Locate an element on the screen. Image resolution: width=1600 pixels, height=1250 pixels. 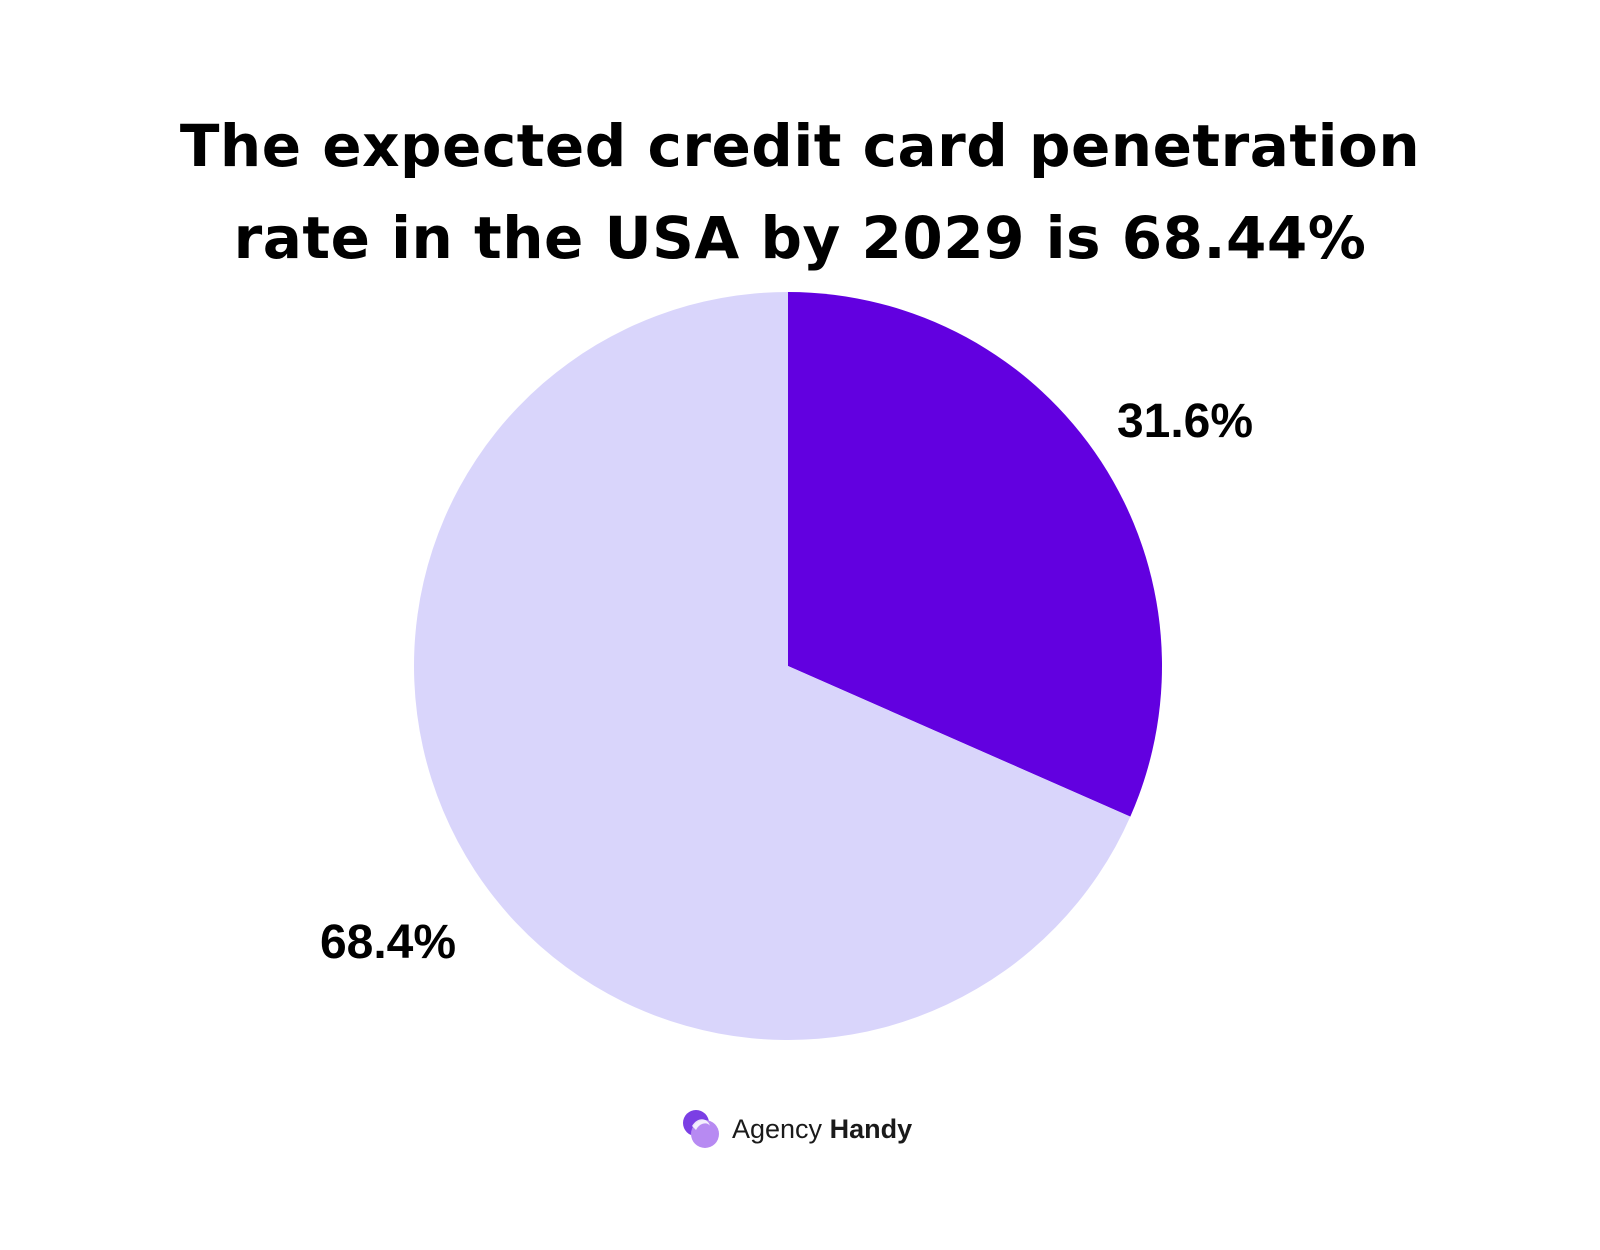
pie-slice-label-1: 31.6% is located at coordinates (1185, 421).